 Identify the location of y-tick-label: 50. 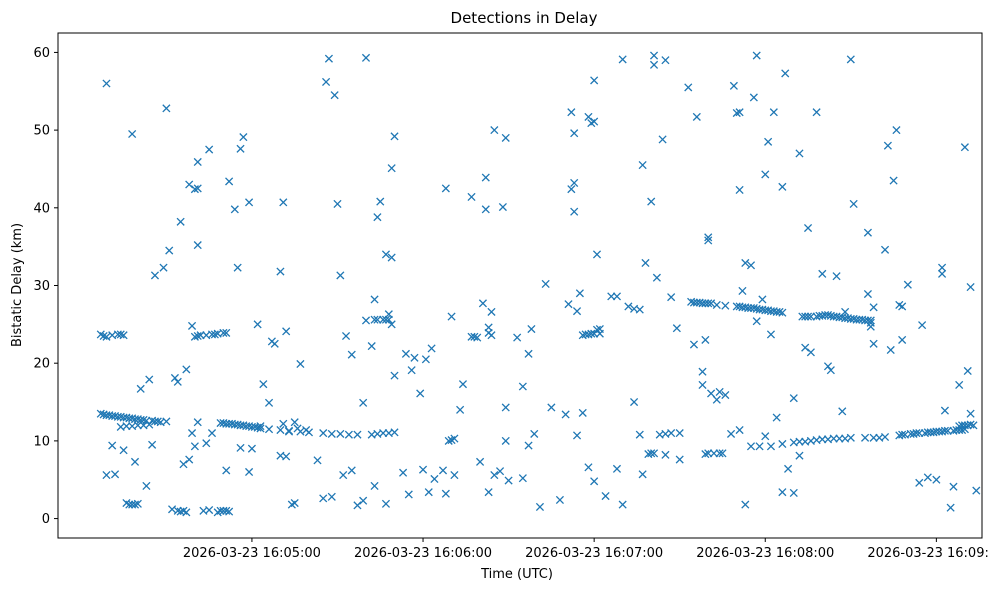
(41, 131).